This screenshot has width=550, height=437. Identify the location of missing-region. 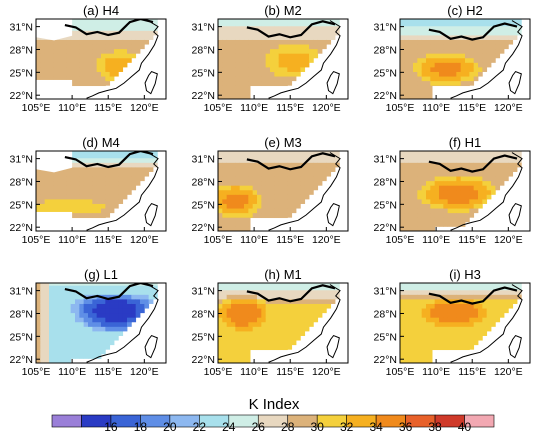
(54, 30).